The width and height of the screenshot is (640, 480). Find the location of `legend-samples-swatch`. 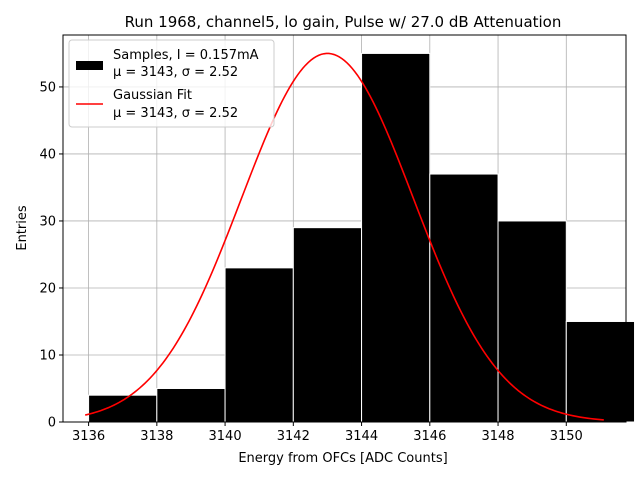

legend-samples-swatch is located at coordinates (89, 65).